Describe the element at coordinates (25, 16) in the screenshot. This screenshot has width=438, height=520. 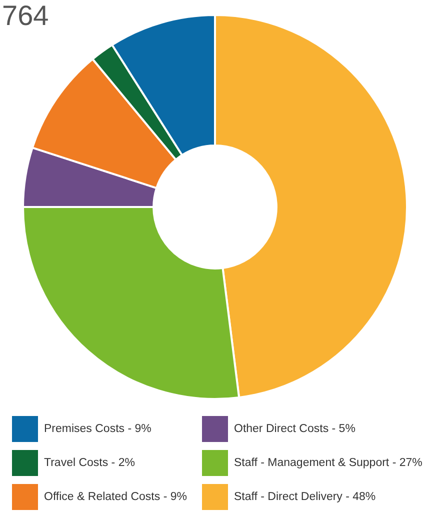
I see `chart-title: 764` at that location.